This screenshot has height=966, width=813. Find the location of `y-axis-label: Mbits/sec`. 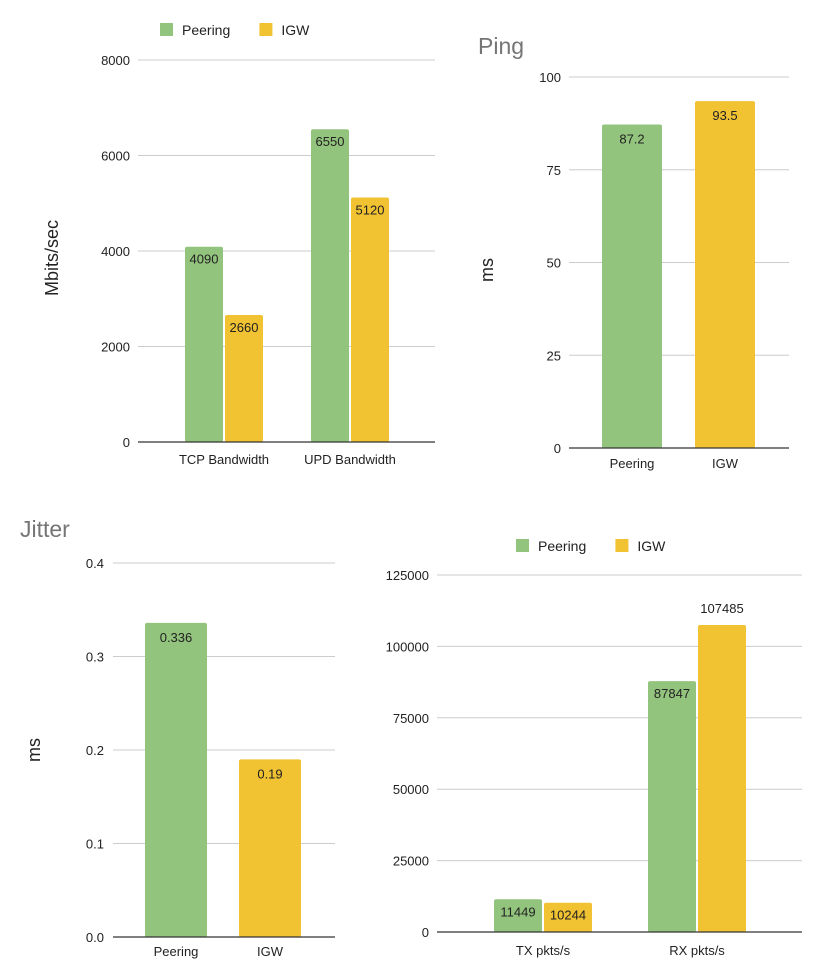

y-axis-label: Mbits/sec is located at coordinates (52, 258).